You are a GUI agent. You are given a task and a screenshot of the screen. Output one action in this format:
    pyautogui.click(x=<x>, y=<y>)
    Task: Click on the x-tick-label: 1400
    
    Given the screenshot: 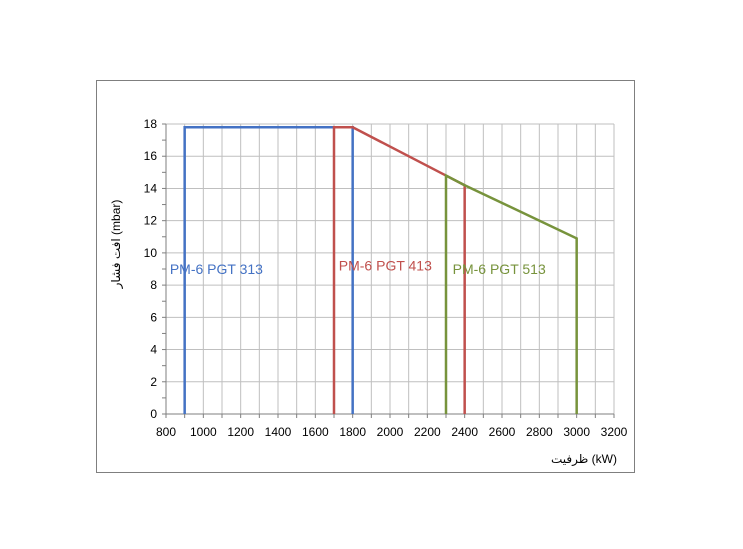 What is the action you would take?
    pyautogui.click(x=278, y=432)
    